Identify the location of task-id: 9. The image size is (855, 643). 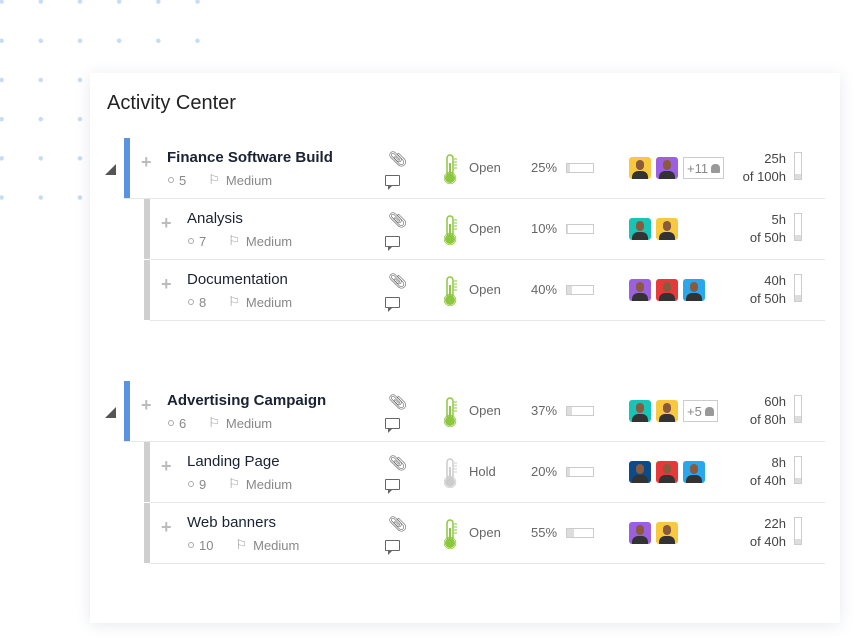
(203, 484).